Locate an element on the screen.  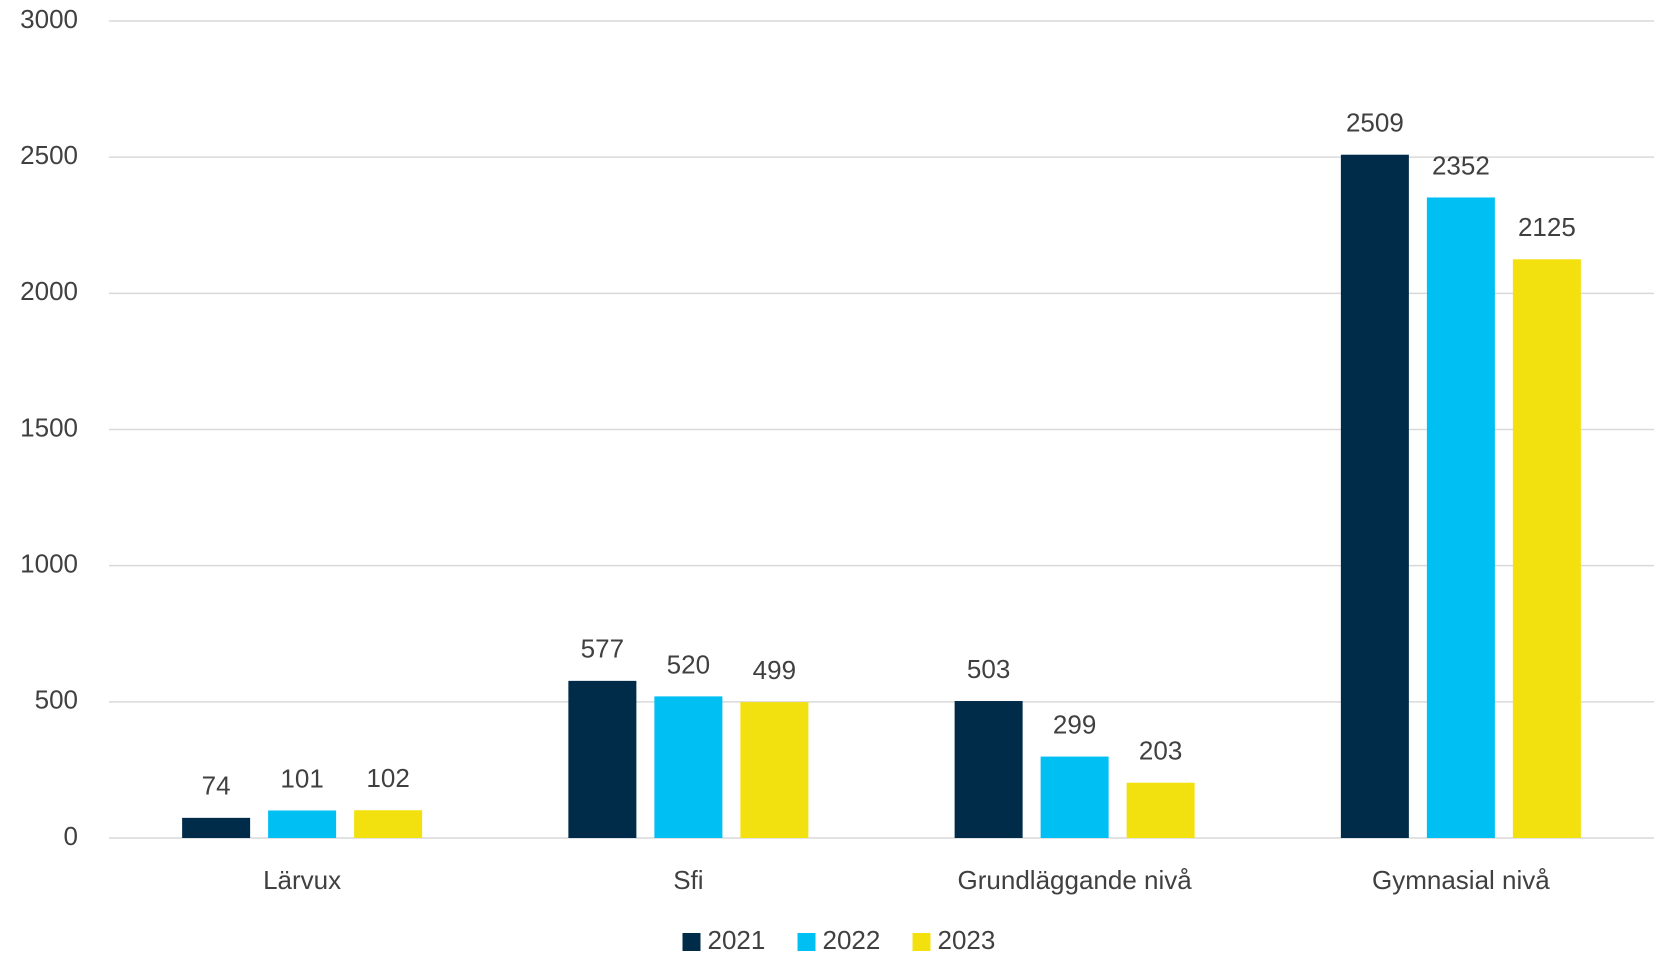
legend-label: 2023 is located at coordinates (967, 940).